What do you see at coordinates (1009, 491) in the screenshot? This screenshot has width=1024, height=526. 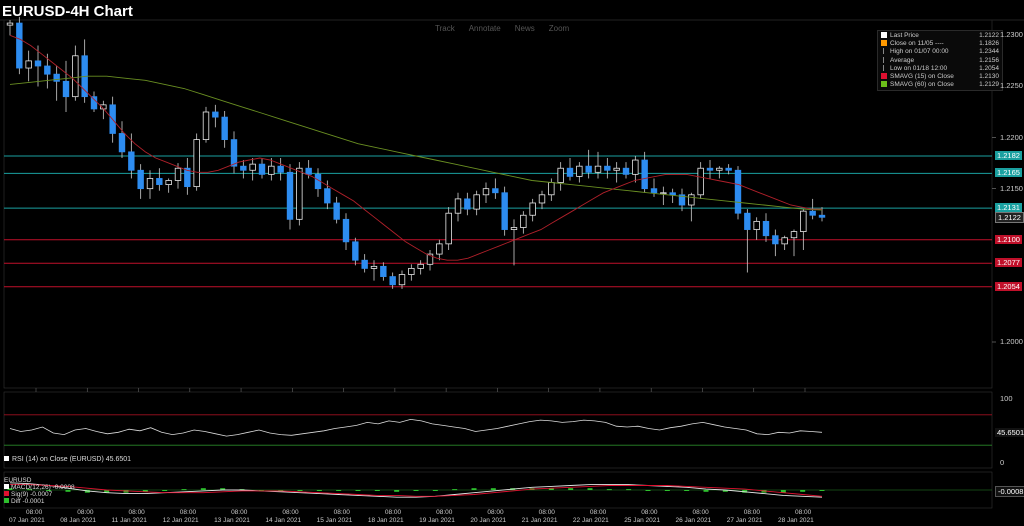 I see `macd-value-tag: -0.0008` at bounding box center [1009, 491].